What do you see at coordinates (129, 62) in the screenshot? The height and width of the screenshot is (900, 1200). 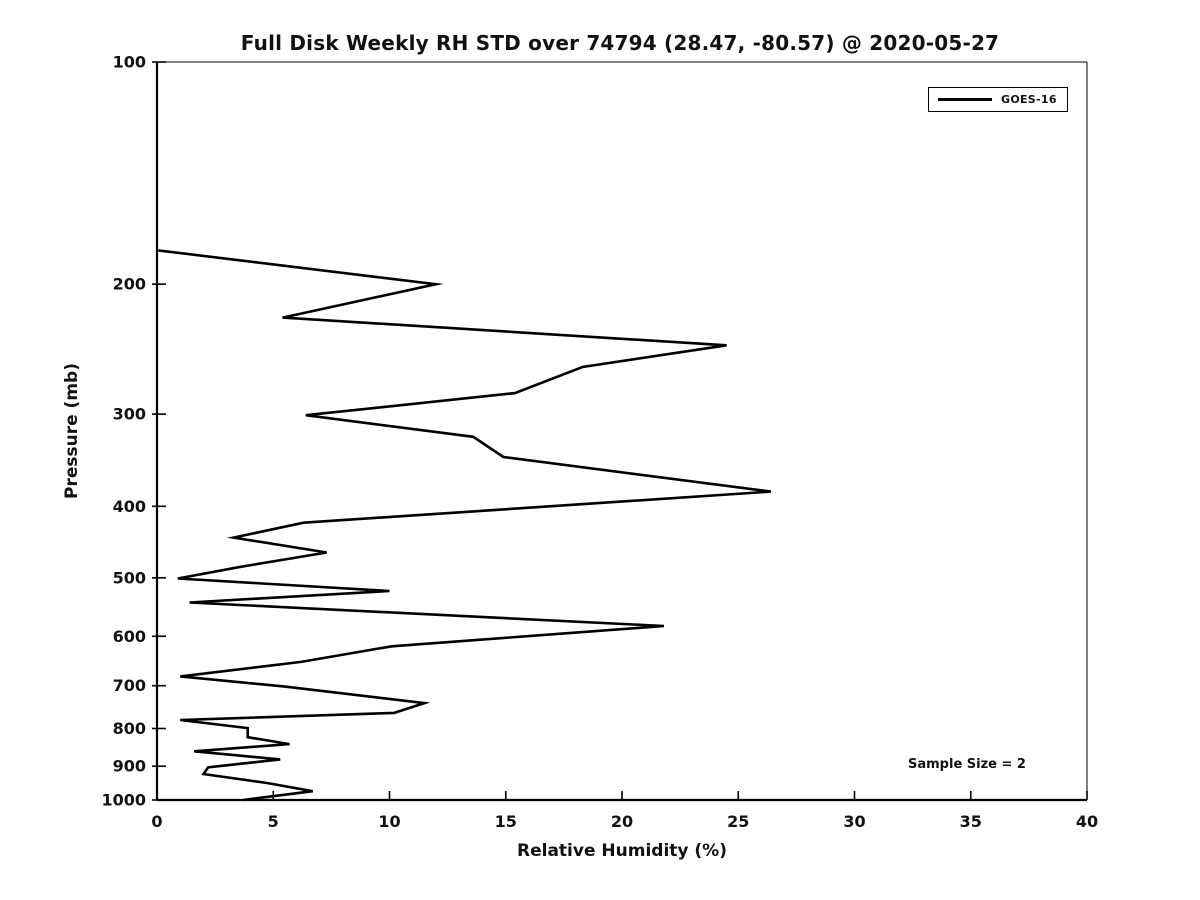 I see `svg-text: 100` at bounding box center [129, 62].